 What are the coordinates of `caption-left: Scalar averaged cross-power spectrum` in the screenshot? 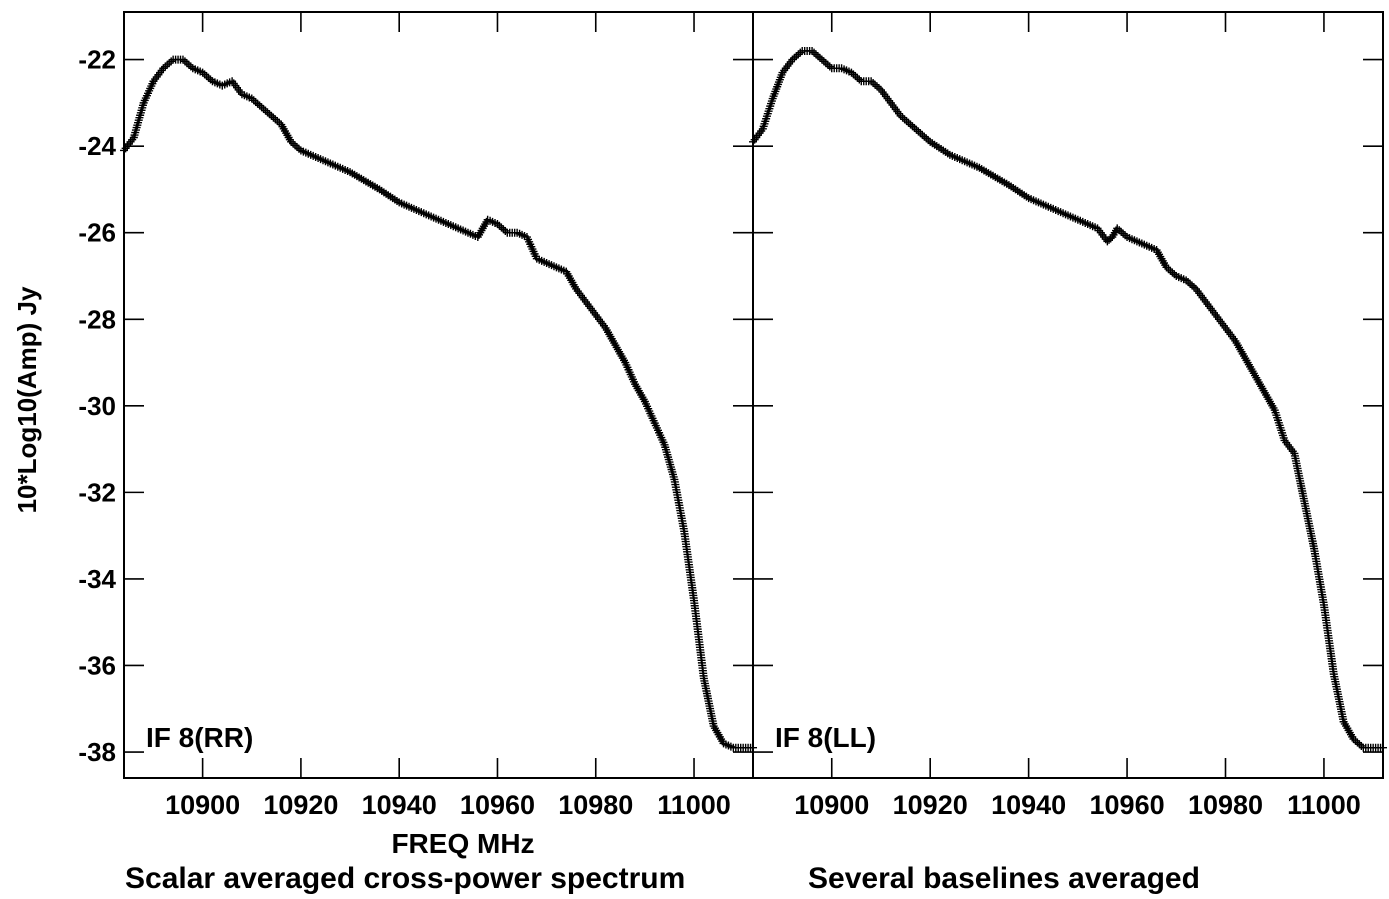 It's located at (405, 878).